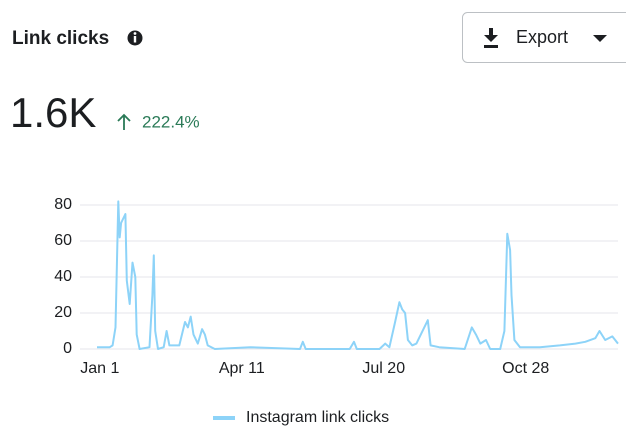 Image resolution: width=626 pixels, height=428 pixels. What do you see at coordinates (135, 38) in the screenshot?
I see `info-icon` at bounding box center [135, 38].